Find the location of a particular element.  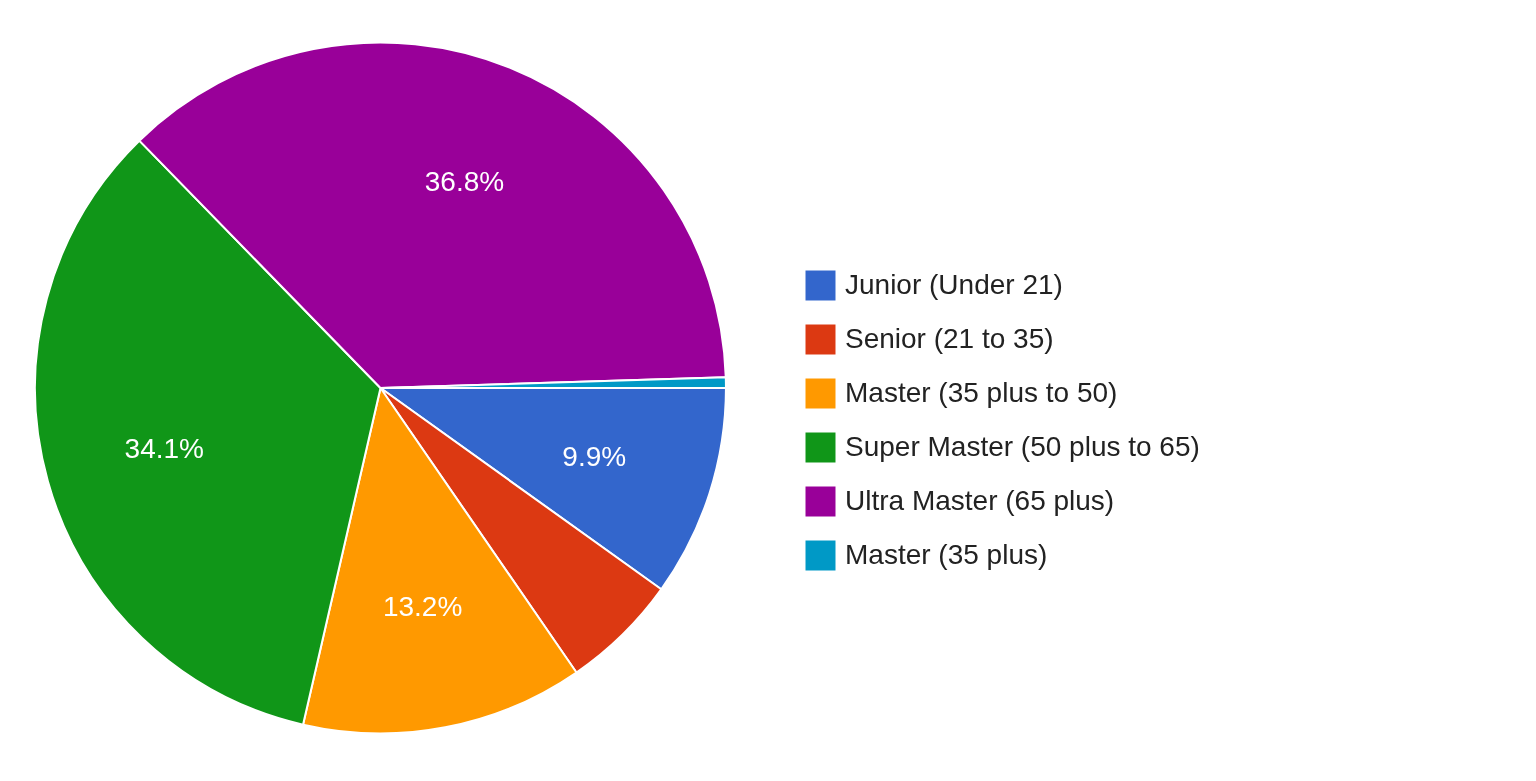

data-label: 36.8% is located at coordinates (464, 181).